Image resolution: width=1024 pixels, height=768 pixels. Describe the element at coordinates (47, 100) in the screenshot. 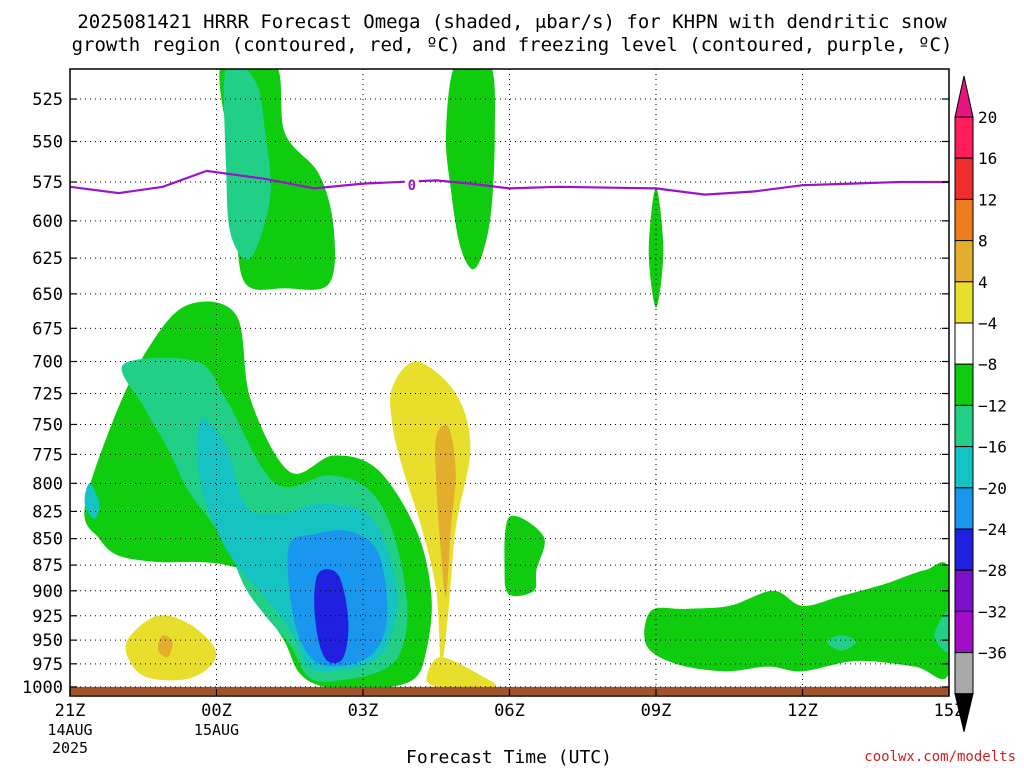

I see `y-tick-label-525: 525` at that location.